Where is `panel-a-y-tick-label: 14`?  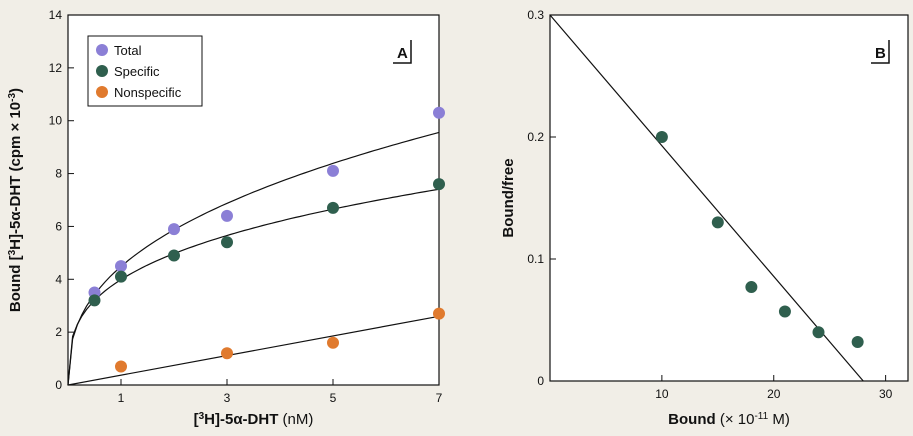
panel-a-y-tick-label: 14 is located at coordinates (56, 15).